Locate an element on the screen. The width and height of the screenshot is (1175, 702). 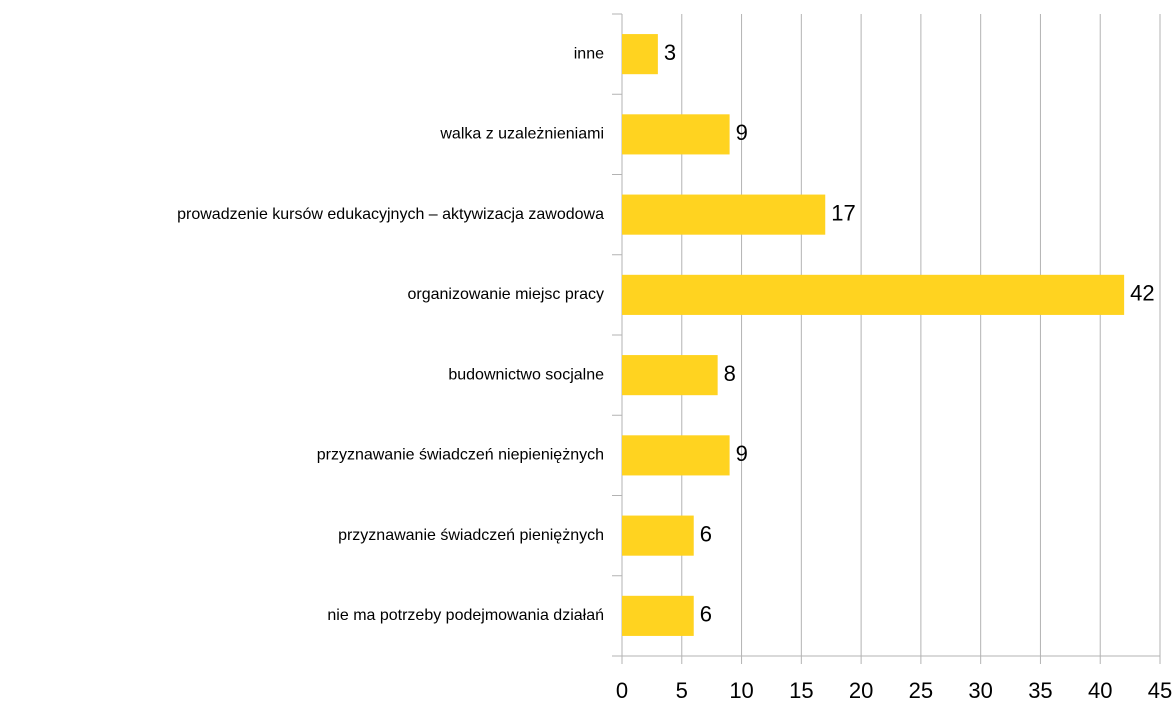
y-tick-label: nie ma potrzeby podejmowania działań is located at coordinates (465, 615).